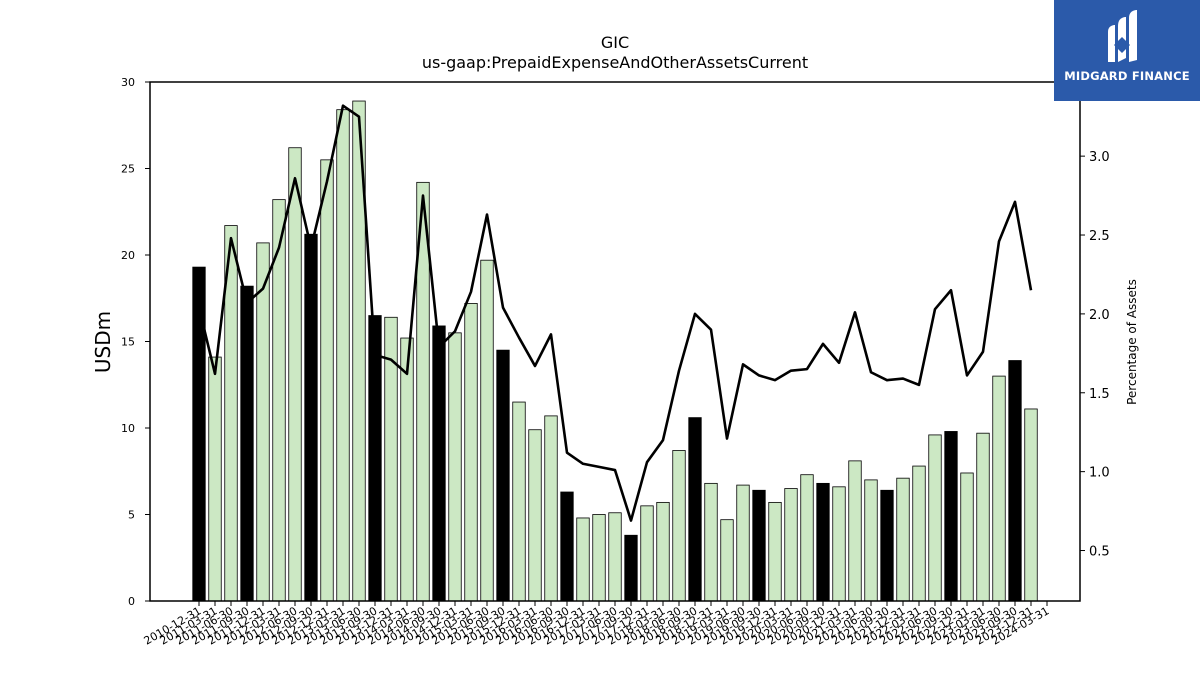 This screenshot has height=679, width=1200. What do you see at coordinates (1099, 157) in the screenshot?
I see `y2-tick-label: 3.0` at bounding box center [1099, 157].